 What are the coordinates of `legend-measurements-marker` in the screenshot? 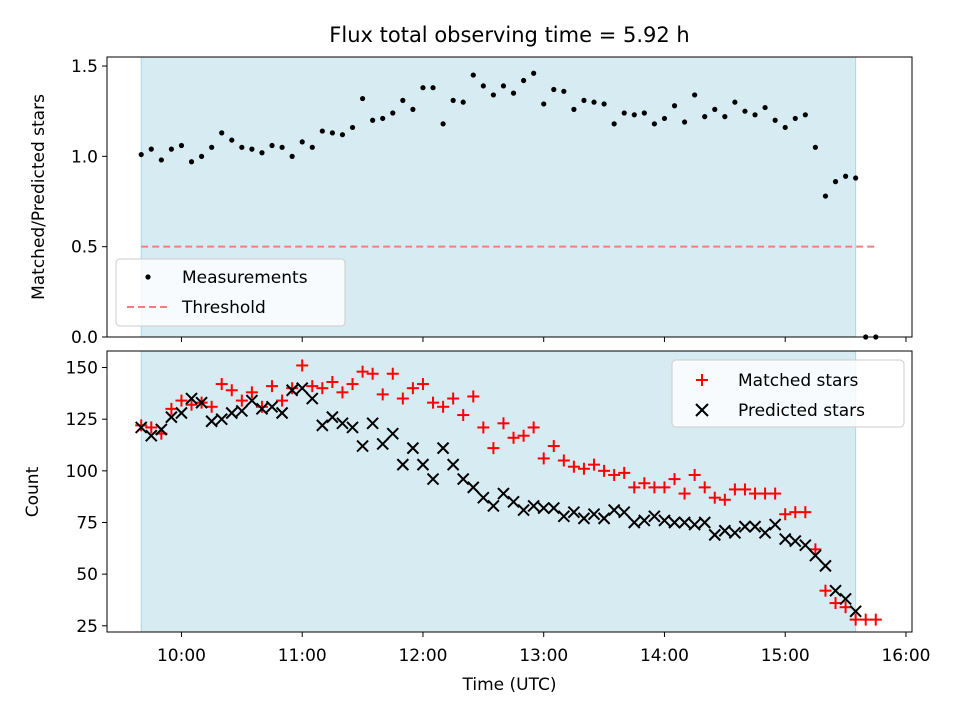 It's located at (148, 277).